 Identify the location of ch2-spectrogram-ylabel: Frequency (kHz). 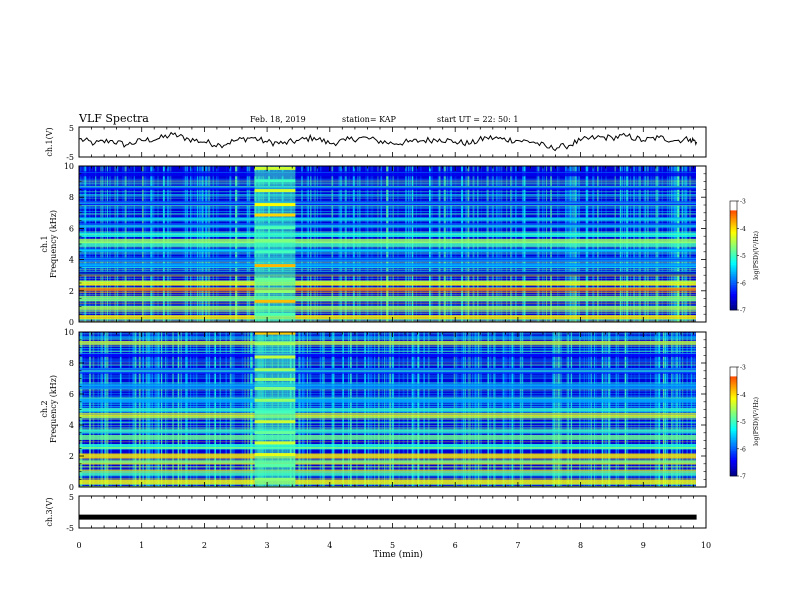
(53, 409).